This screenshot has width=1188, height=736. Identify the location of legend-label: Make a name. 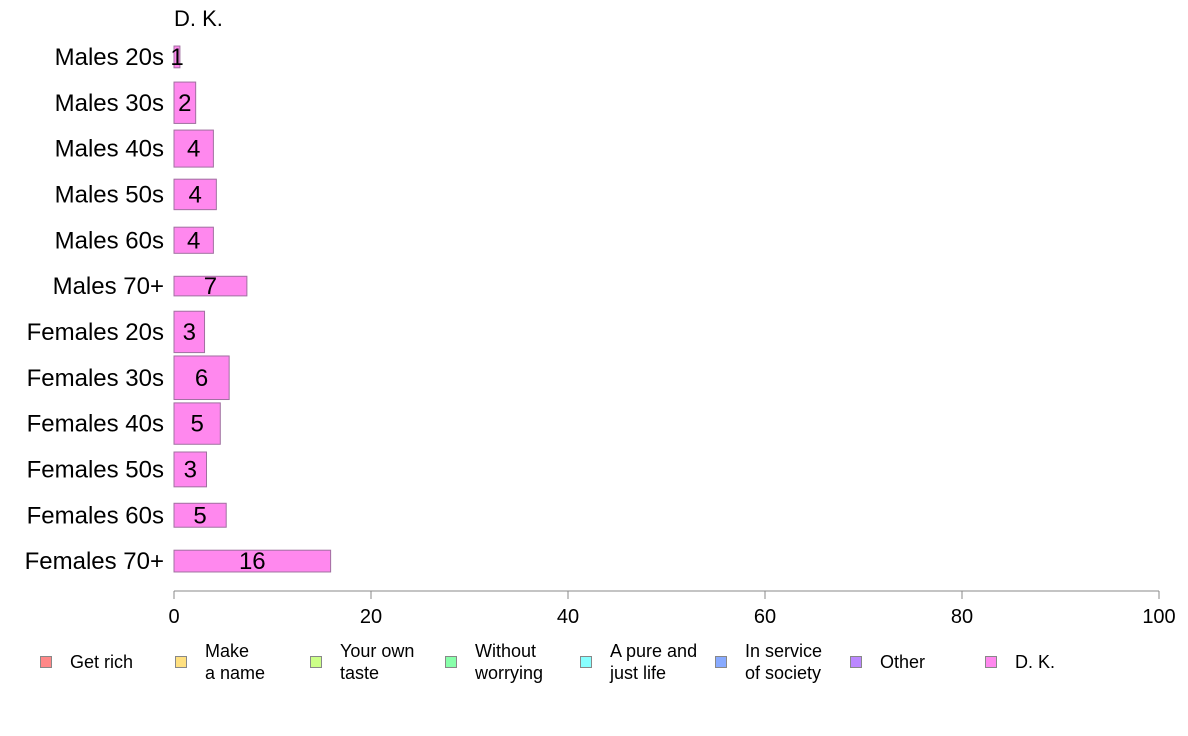
(235, 662).